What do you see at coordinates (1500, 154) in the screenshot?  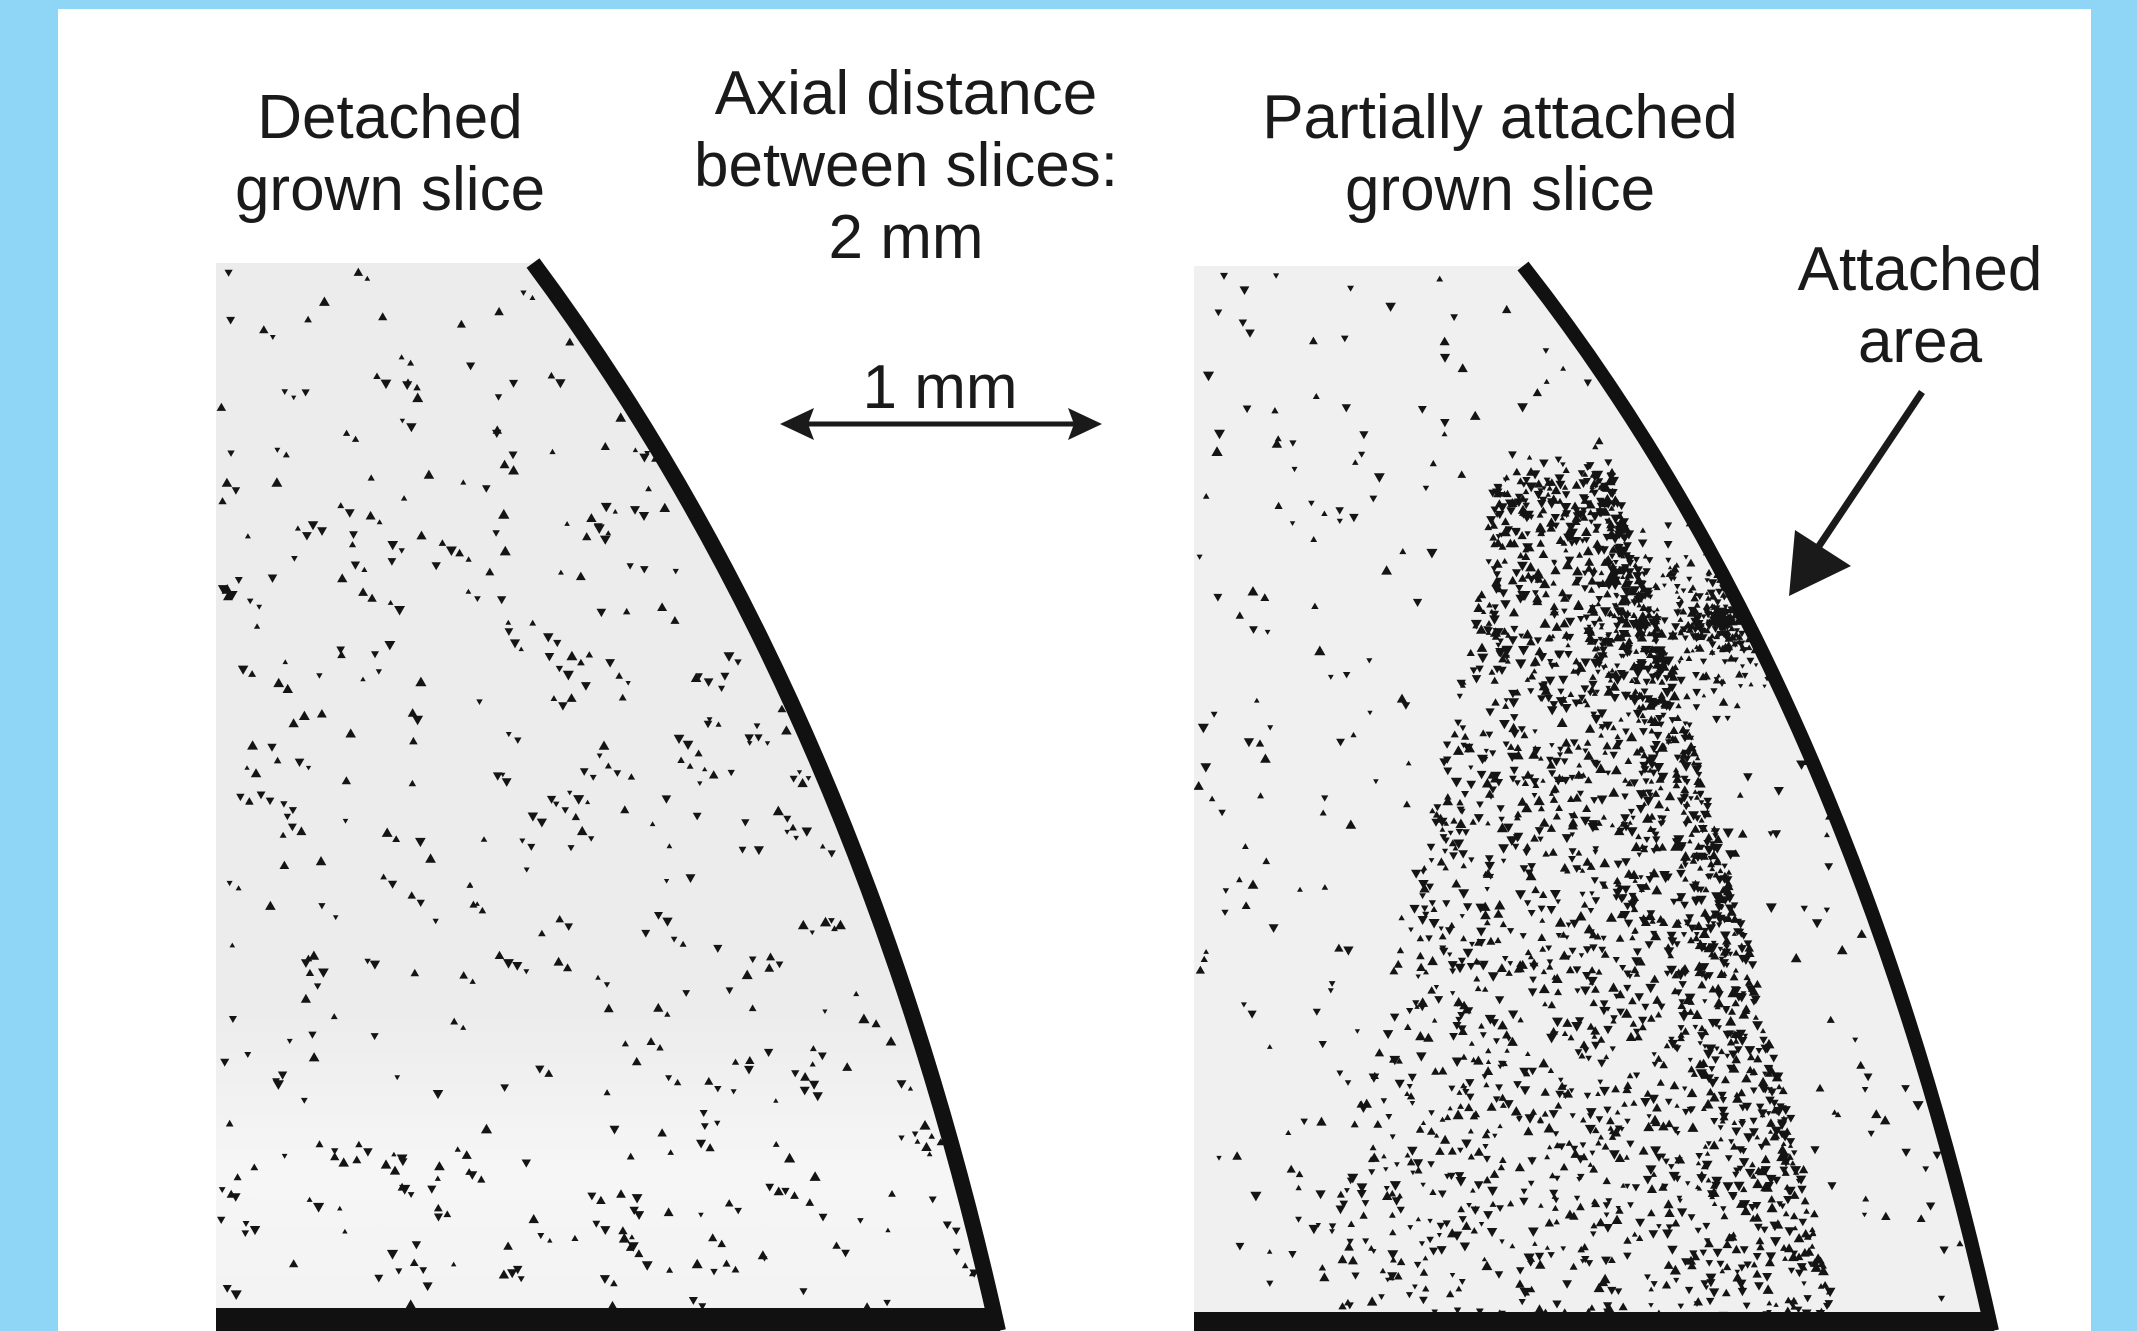 I see `attached-slice-label: Partially attached grown slice` at bounding box center [1500, 154].